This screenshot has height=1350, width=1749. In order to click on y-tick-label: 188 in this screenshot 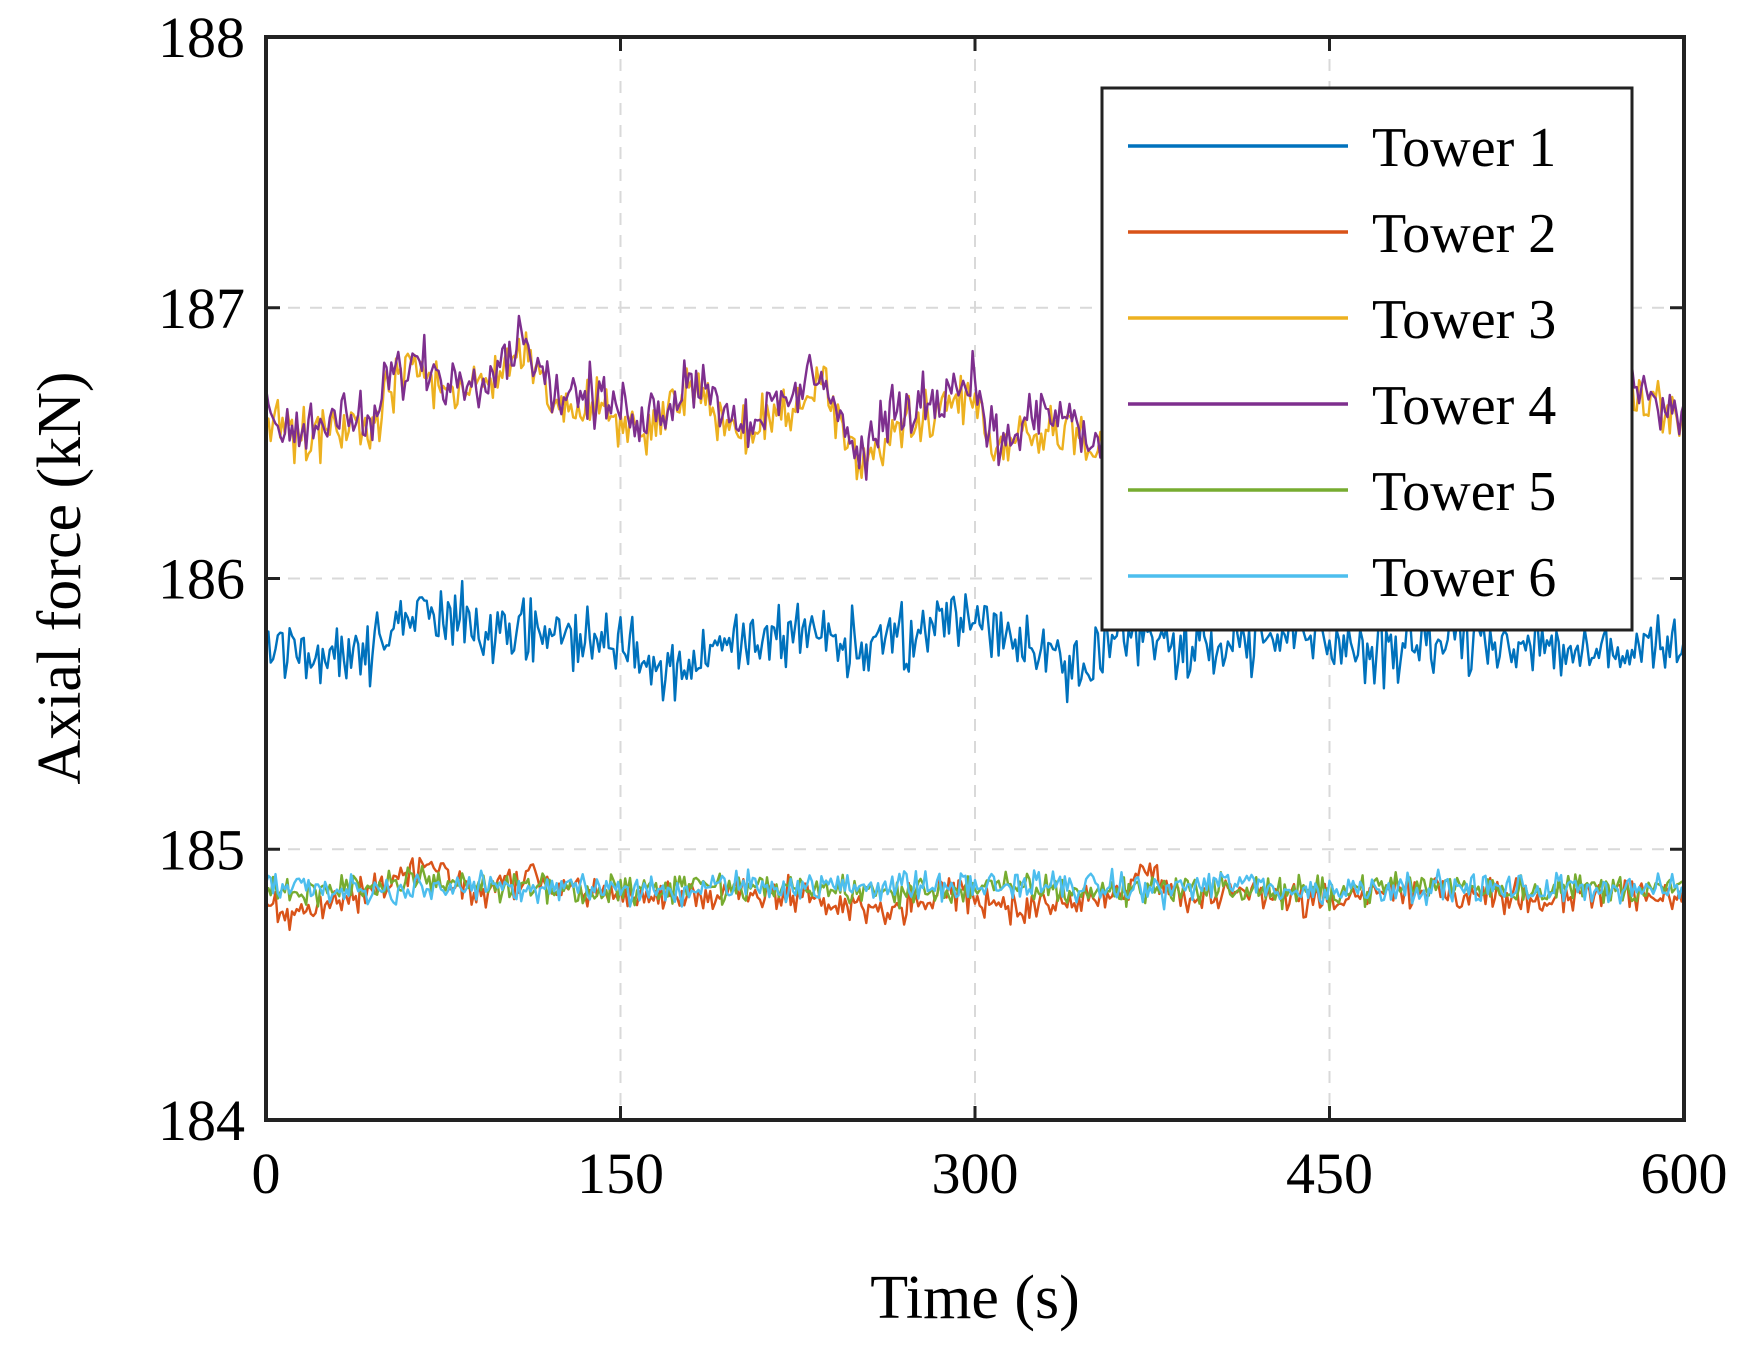, I will do `click(201, 37)`.